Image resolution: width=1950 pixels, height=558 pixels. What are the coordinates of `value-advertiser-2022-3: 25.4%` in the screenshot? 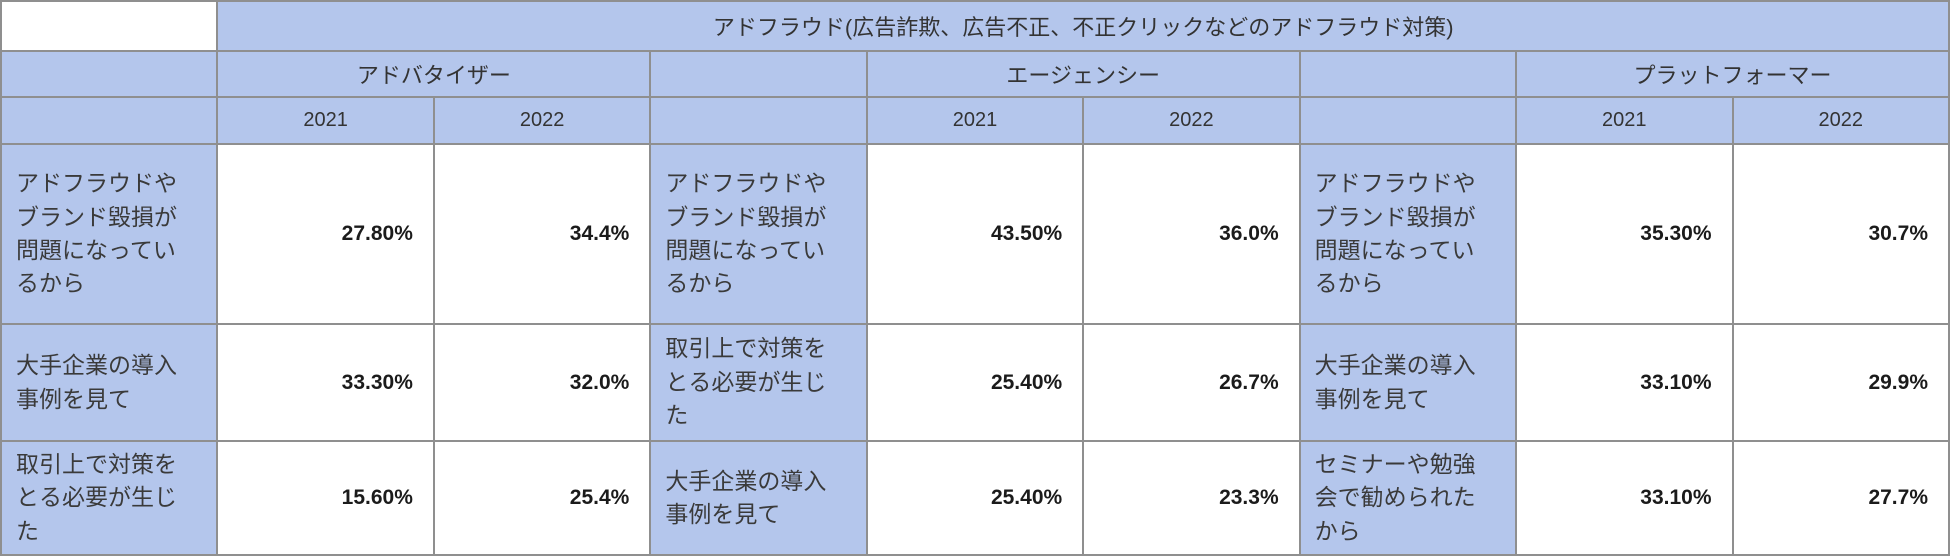 It's located at (542, 498).